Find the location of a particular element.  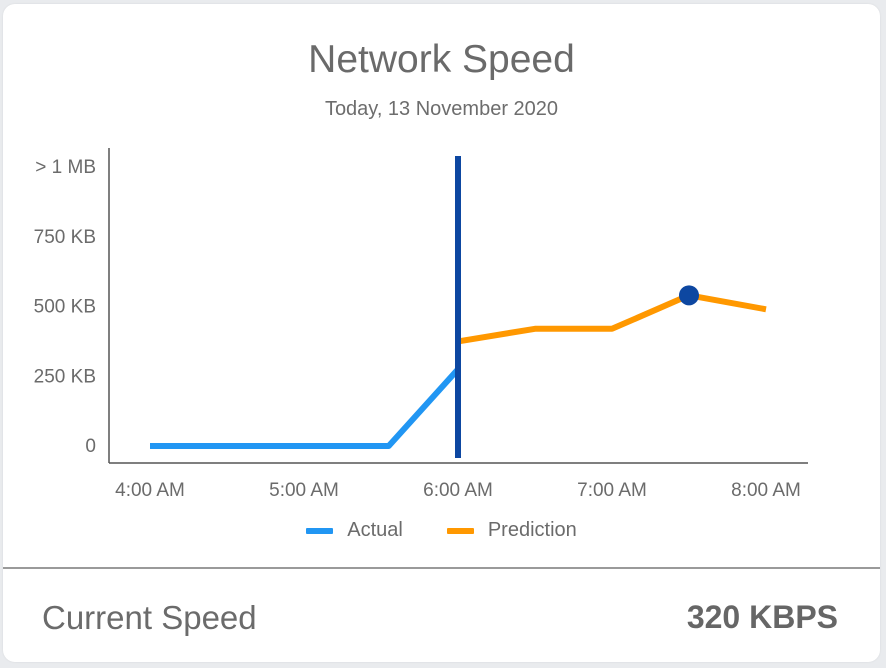

legend-swatch-prediction is located at coordinates (460, 530).